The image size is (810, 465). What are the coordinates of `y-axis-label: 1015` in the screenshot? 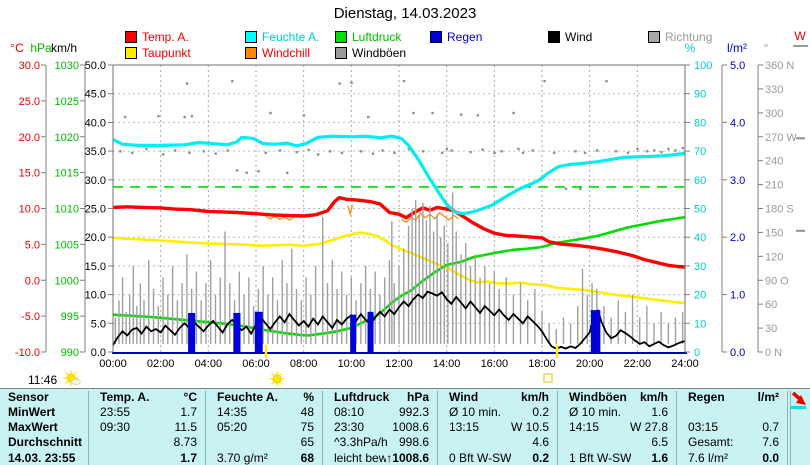 It's located at (67, 174).